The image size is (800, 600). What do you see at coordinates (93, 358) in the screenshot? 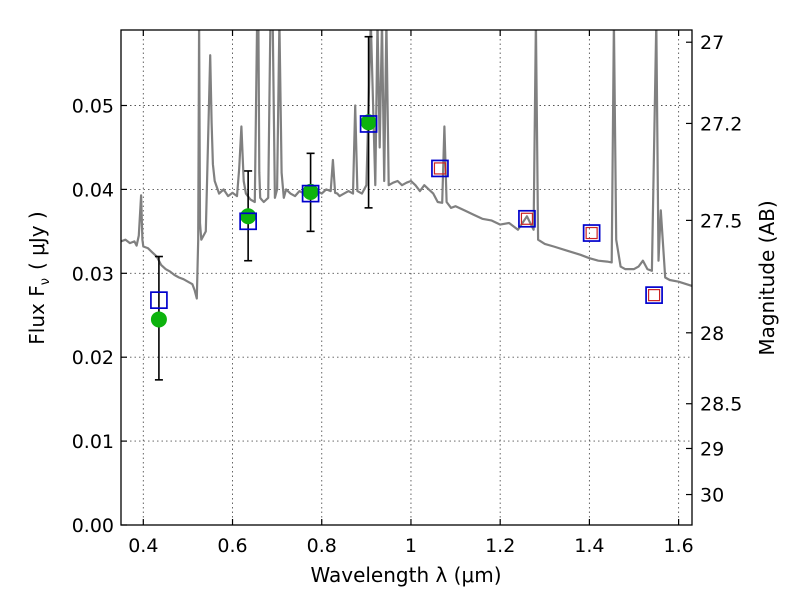
I see `y-tick-label: 0.02` at bounding box center [93, 358].